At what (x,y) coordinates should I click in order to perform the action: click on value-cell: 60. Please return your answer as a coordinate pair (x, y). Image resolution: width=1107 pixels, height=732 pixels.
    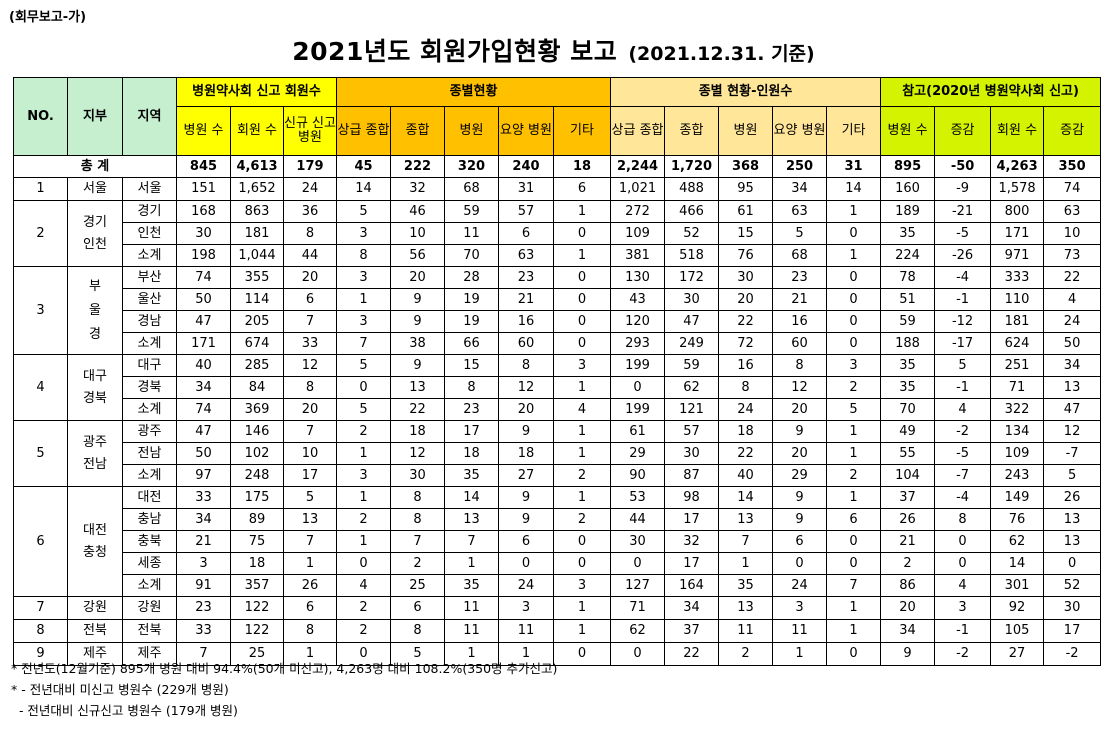
    Looking at the image, I should click on (800, 343).